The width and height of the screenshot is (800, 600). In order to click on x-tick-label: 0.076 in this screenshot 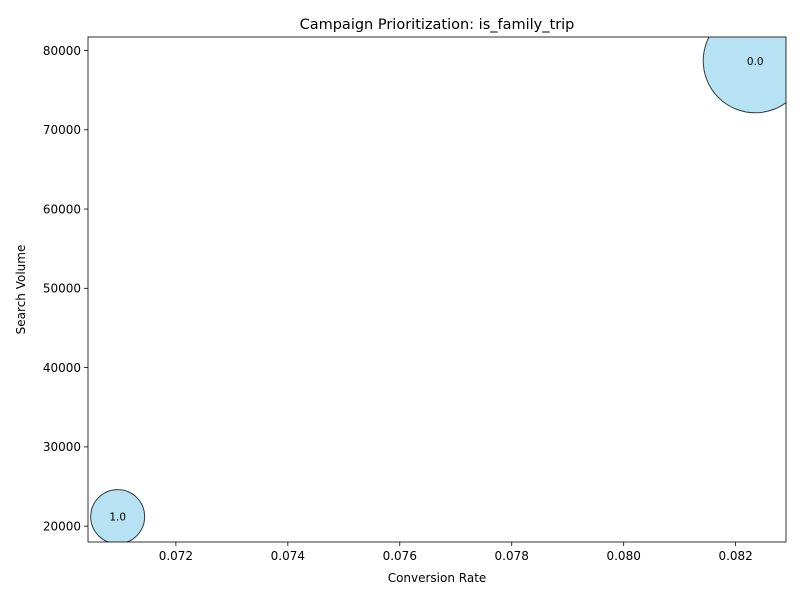, I will do `click(400, 556)`.